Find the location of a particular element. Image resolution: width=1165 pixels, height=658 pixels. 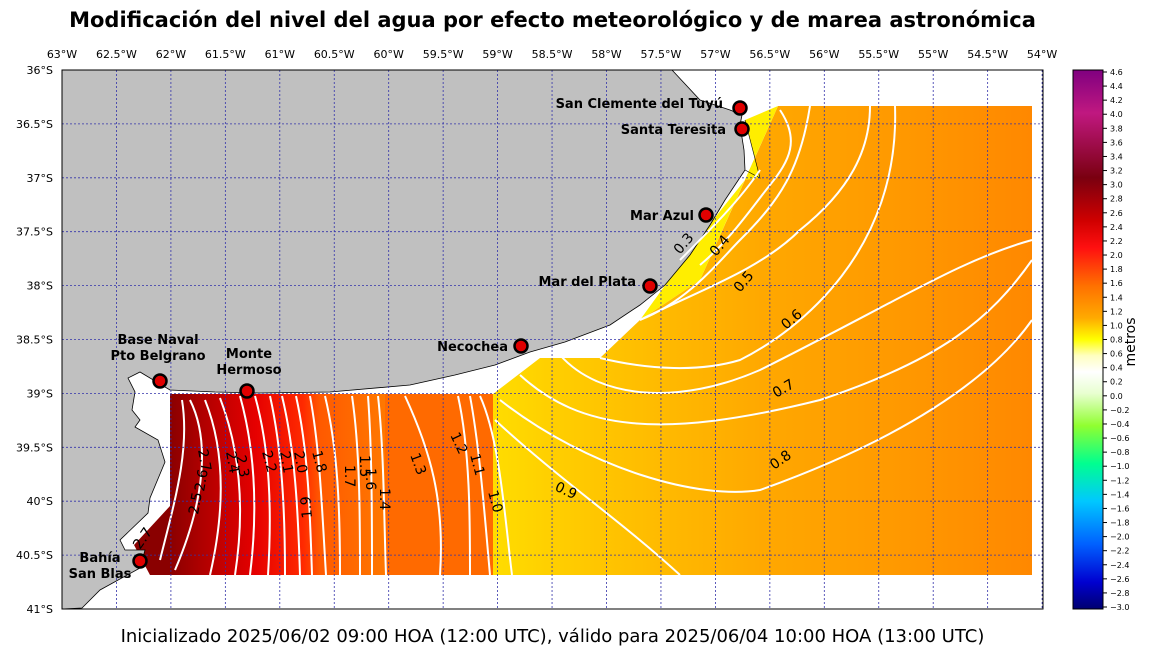

colorbar-tick-label: 0.4 is located at coordinates (1116, 368).